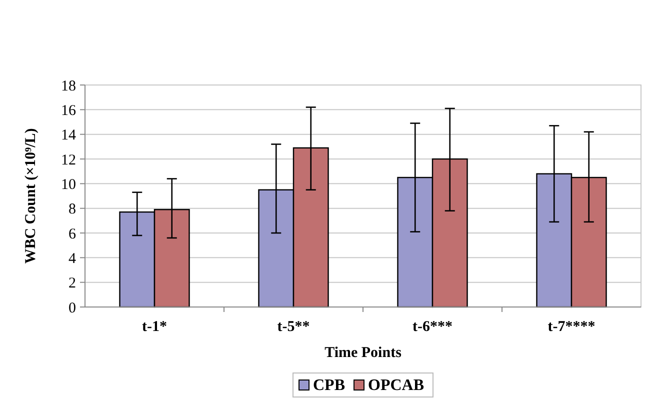 This screenshot has width=647, height=411. Describe the element at coordinates (68, 110) in the screenshot. I see `y-tick-label: 16` at that location.